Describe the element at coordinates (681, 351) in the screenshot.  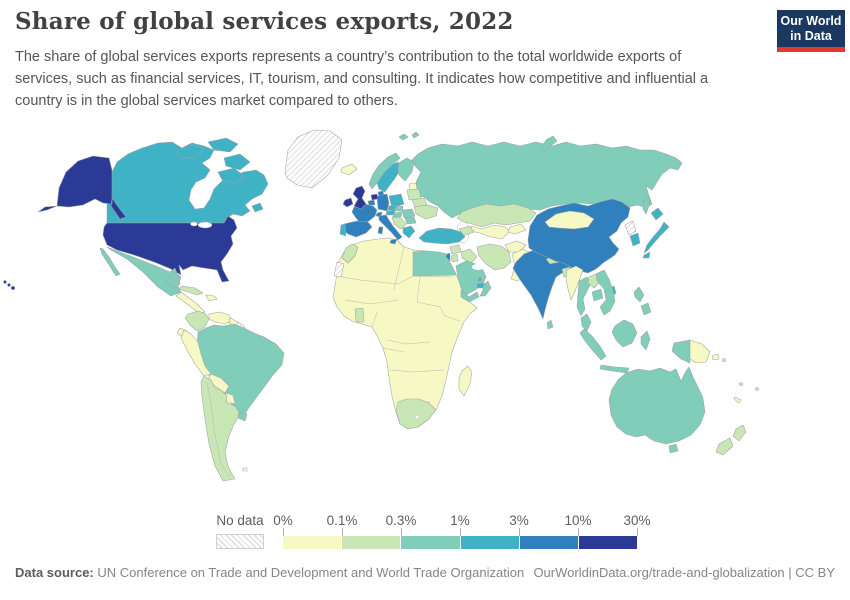
I see `west-new-guinea` at that location.